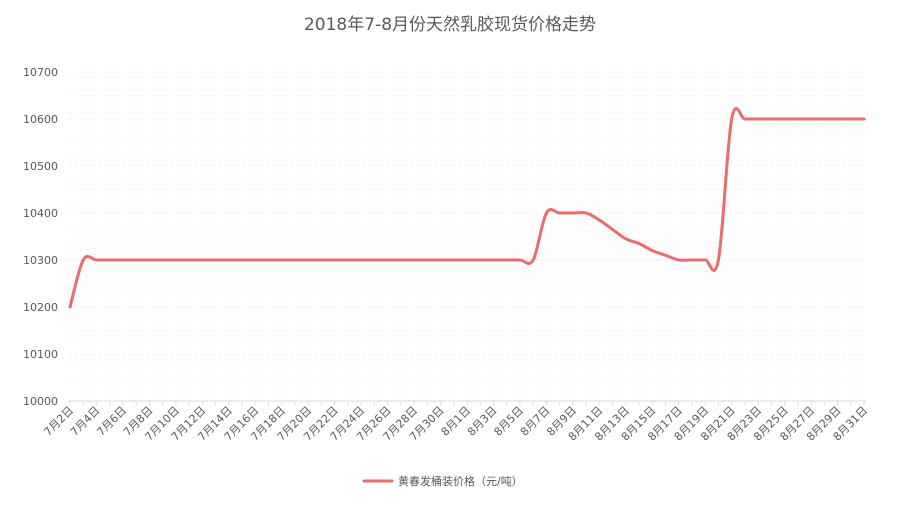 The height and width of the screenshot is (505, 900). What do you see at coordinates (40, 260) in the screenshot?
I see `y-tick-label: 10300` at bounding box center [40, 260].